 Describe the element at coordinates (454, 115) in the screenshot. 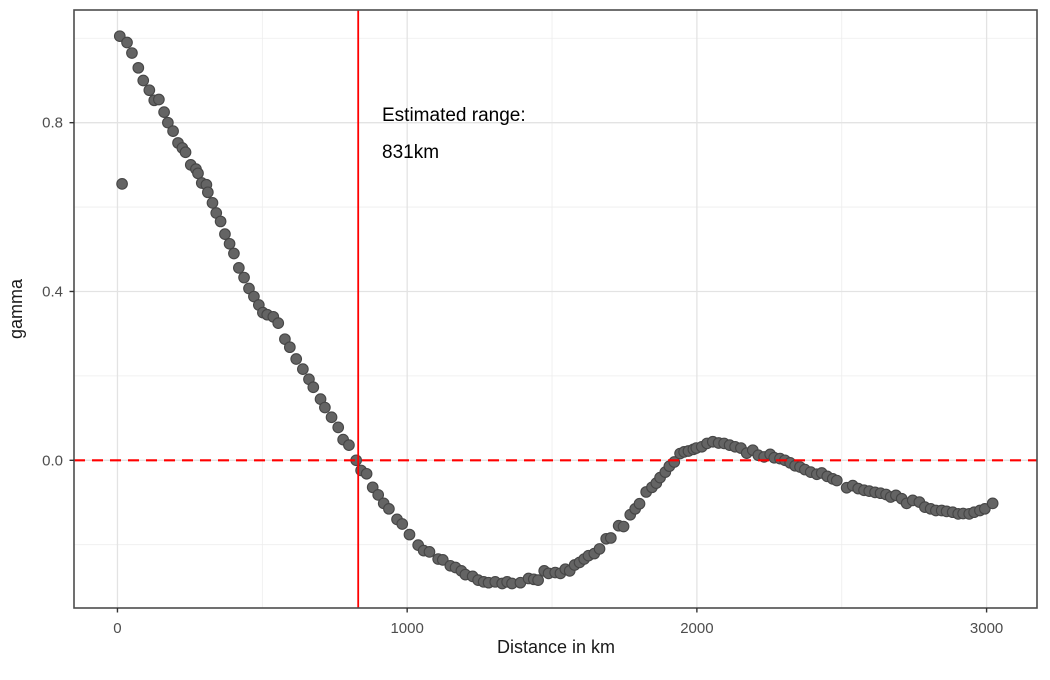

I see `estimated-range-annotation-line1: Estimated range:` at that location.